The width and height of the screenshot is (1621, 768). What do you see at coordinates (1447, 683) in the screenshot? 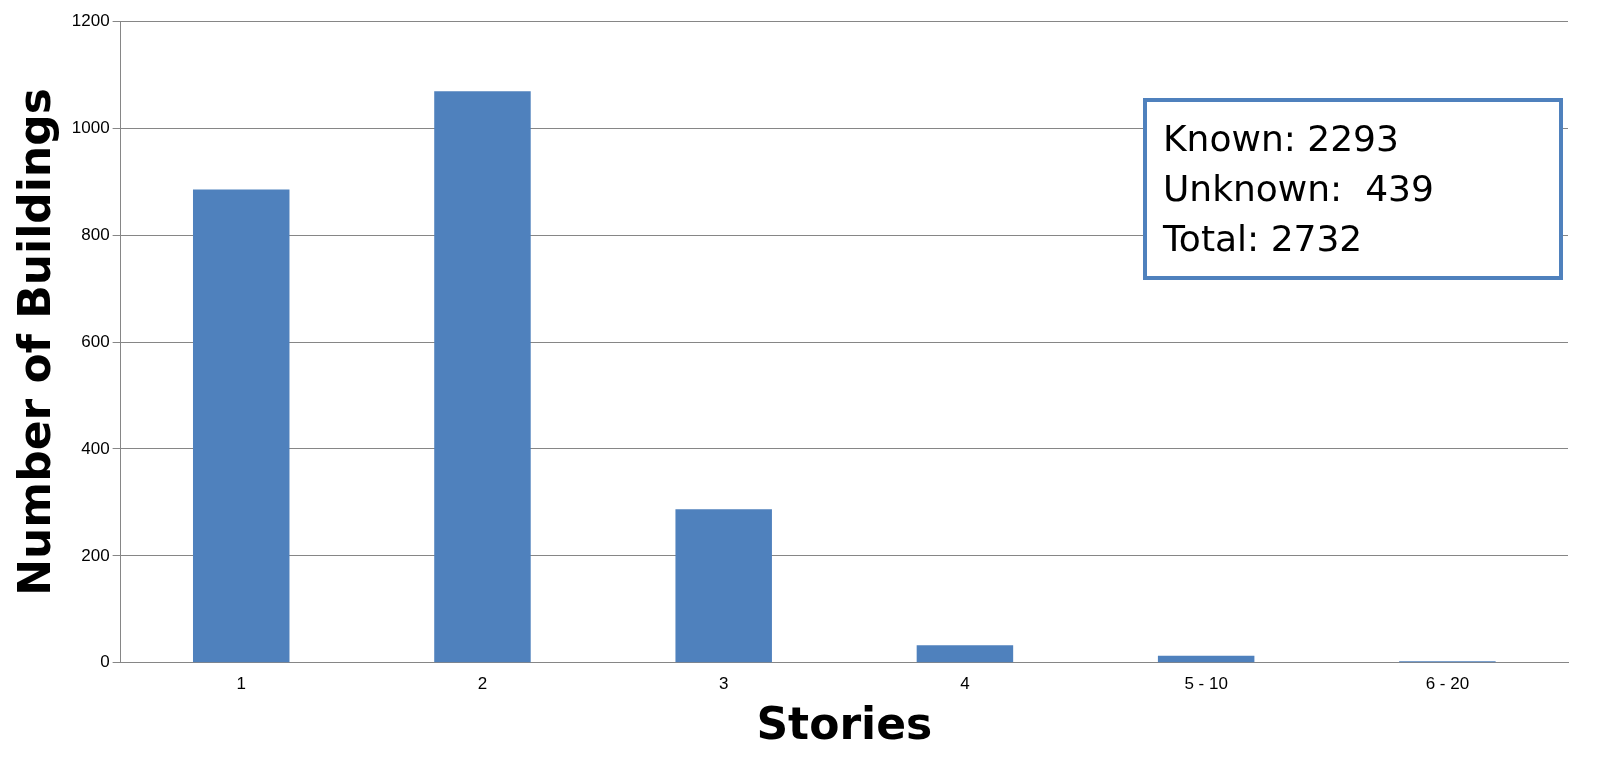
I see `x-tick-label: 6 - 20` at bounding box center [1447, 683].